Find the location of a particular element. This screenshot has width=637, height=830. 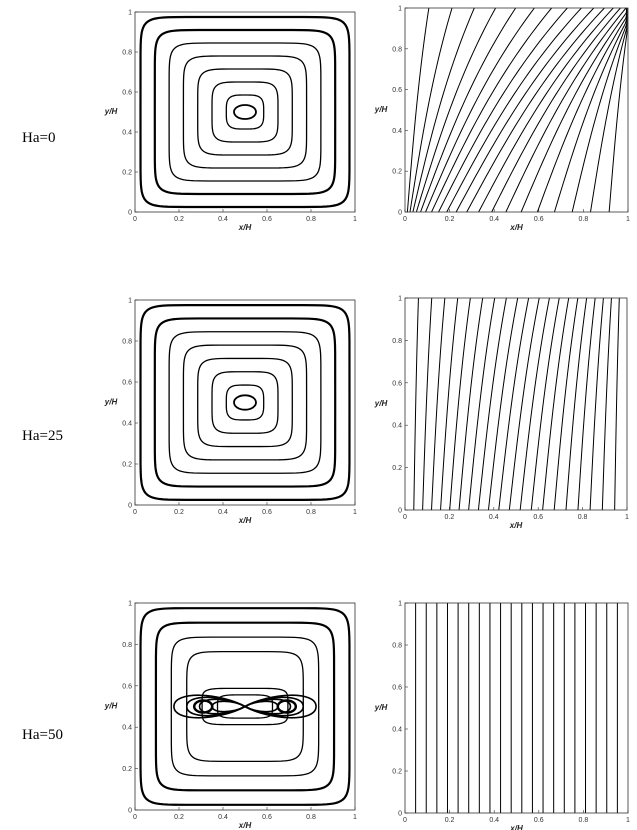

isotherm-panel-1: 0 0.2 0.4 0.6 0.8 1 0 0.2 0.4 0.6 0.8 1 x/H y/H is located at coordinates (501, 413).